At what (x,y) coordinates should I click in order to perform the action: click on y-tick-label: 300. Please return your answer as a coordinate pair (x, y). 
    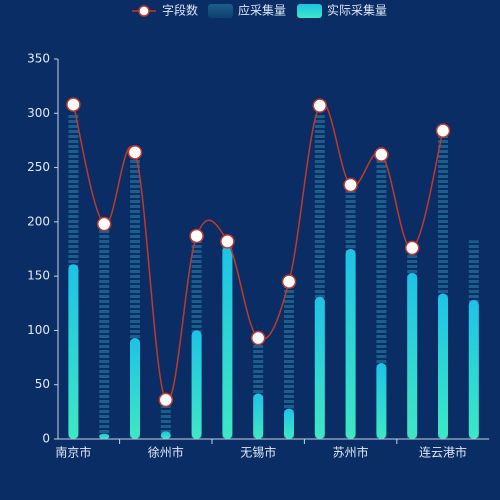
    Looking at the image, I should click on (38, 113).